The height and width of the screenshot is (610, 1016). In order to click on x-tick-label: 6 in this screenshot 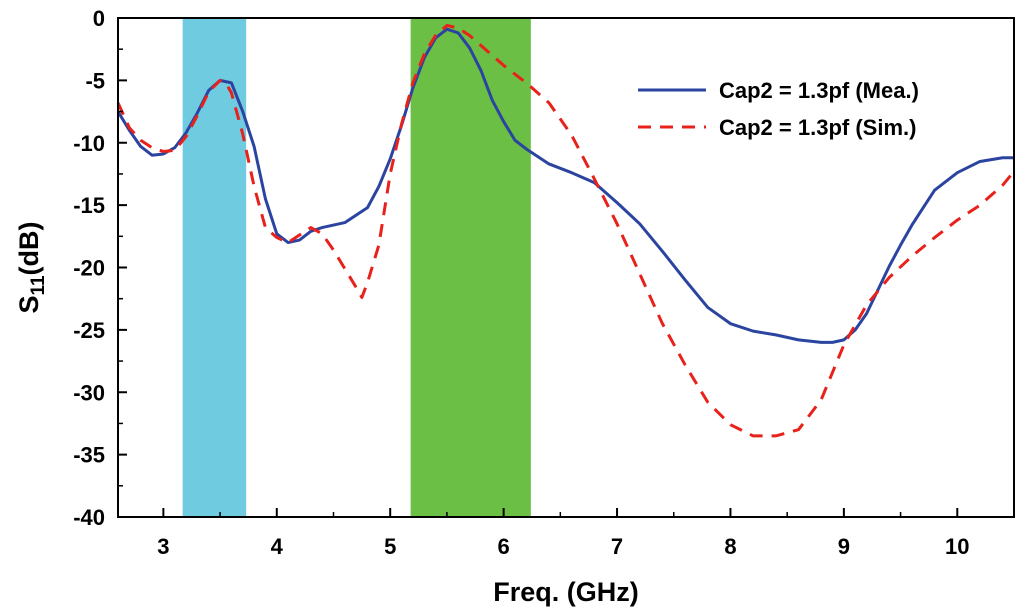, I will do `click(503, 546)`.